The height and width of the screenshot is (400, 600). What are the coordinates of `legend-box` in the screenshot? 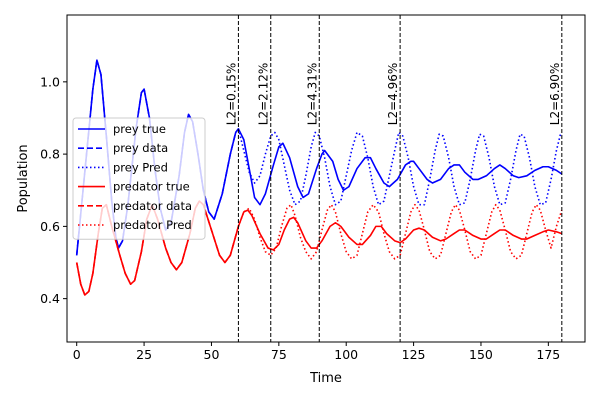 It's located at (139, 178).